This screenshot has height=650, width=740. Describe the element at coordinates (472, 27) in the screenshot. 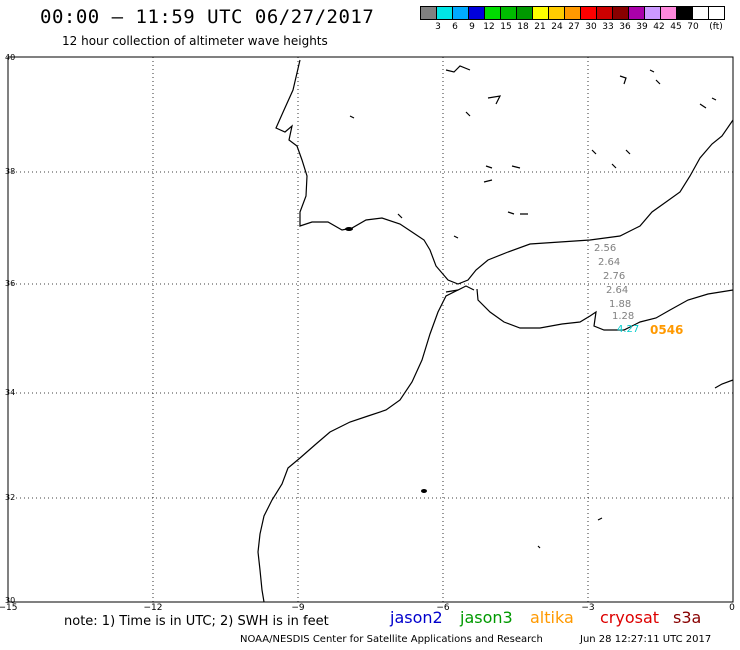

I see `scale-label: 9` at that location.